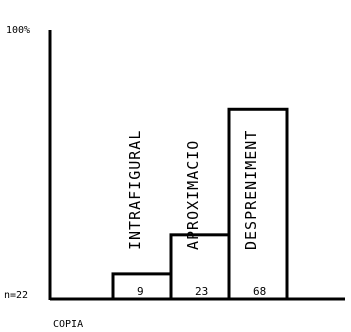 This screenshot has width=351, height=332. What do you see at coordinates (16, 295) in the screenshot?
I see `sample-size-label: n=22` at bounding box center [16, 295].